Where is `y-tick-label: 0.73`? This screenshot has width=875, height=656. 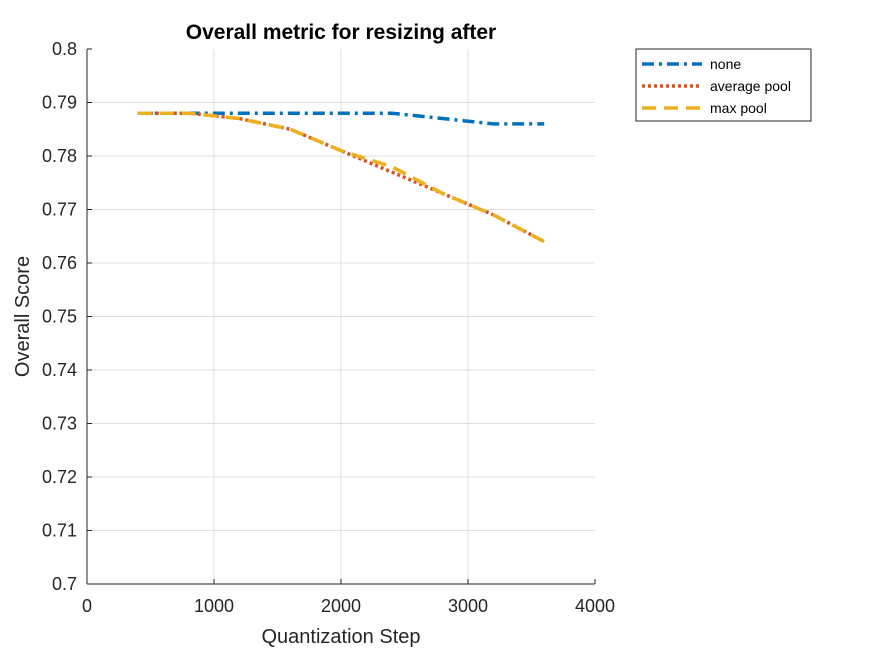
y-tick-label: 0.73 is located at coordinates (59, 424).